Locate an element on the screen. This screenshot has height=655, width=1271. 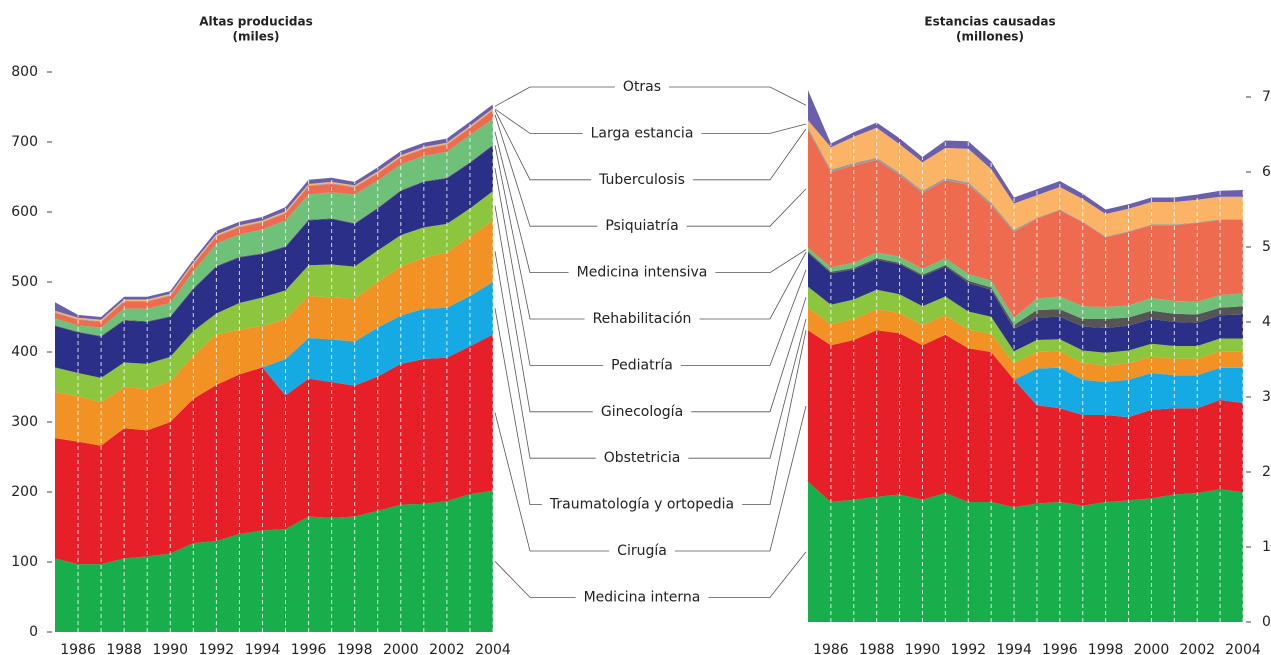
chart-title: Estancias causadas is located at coordinates (989, 22).